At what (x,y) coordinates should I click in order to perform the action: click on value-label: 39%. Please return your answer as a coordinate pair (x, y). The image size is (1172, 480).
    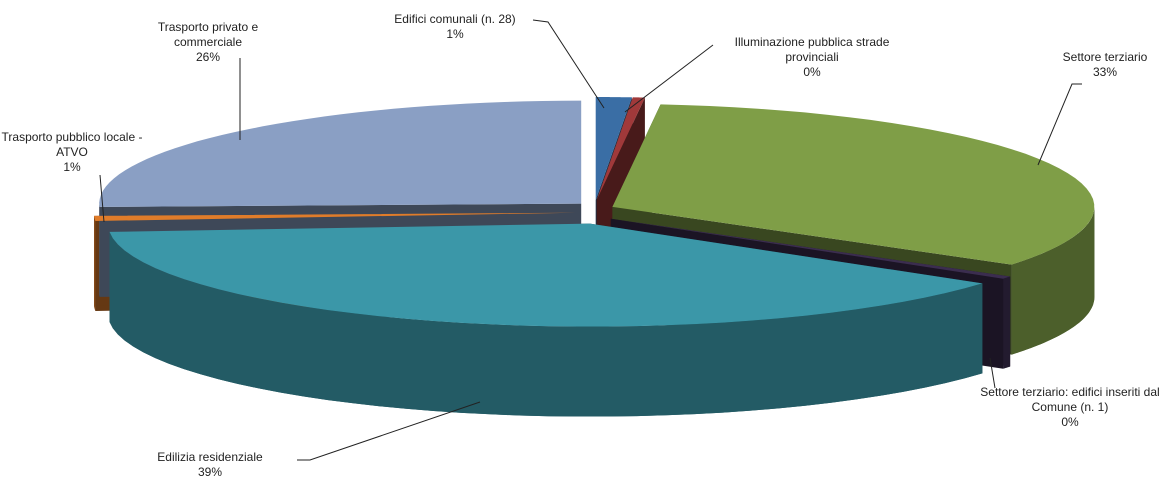
    Looking at the image, I should click on (210, 472).